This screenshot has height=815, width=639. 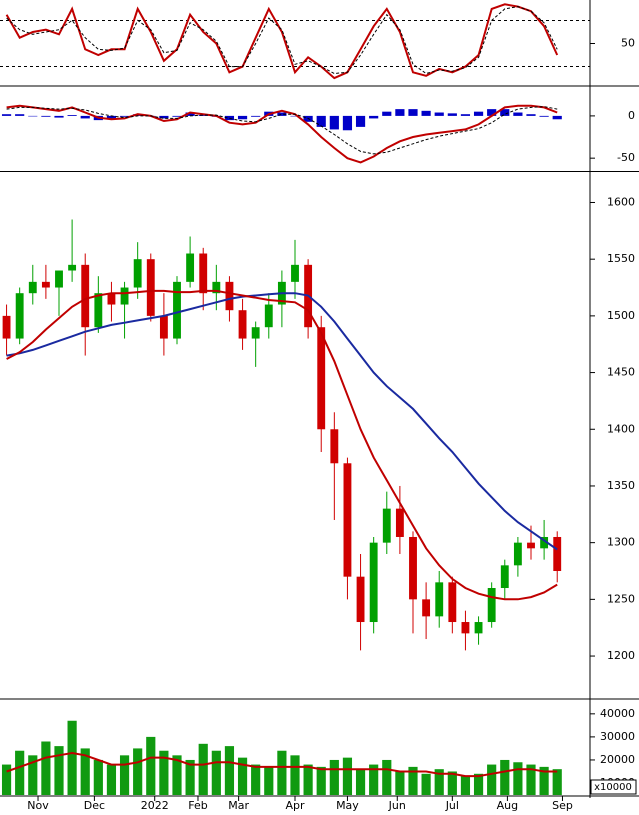 What do you see at coordinates (38, 805) in the screenshot?
I see `x-tick-label: Nov` at bounding box center [38, 805].